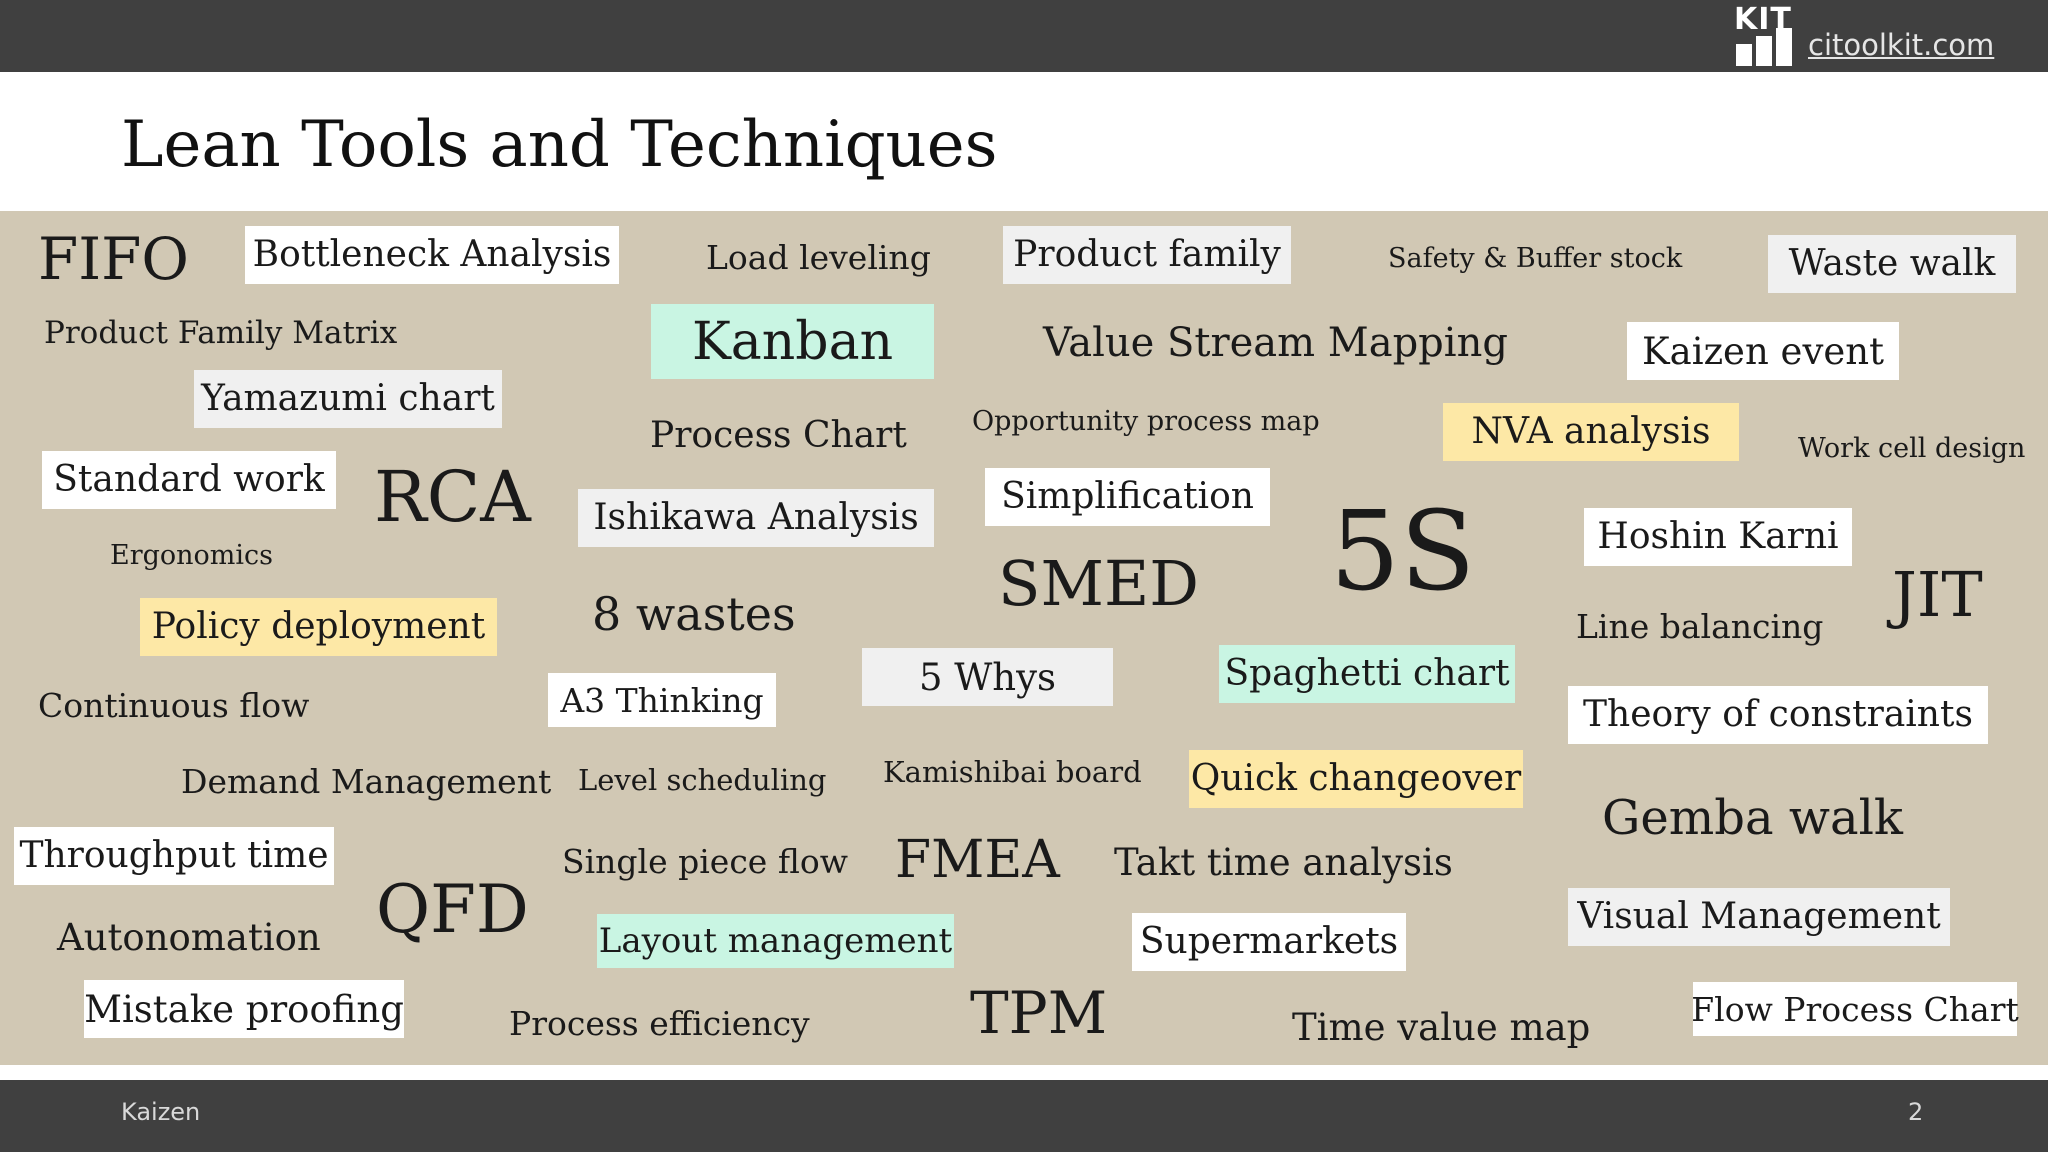 This screenshot has height=1152, width=2048. I want to click on term-smed: SMED, so click(1098, 583).